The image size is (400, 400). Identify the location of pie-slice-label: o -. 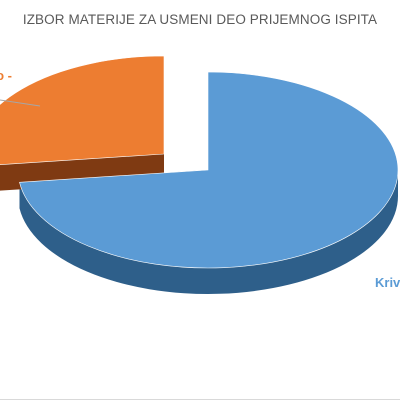
(6, 75).